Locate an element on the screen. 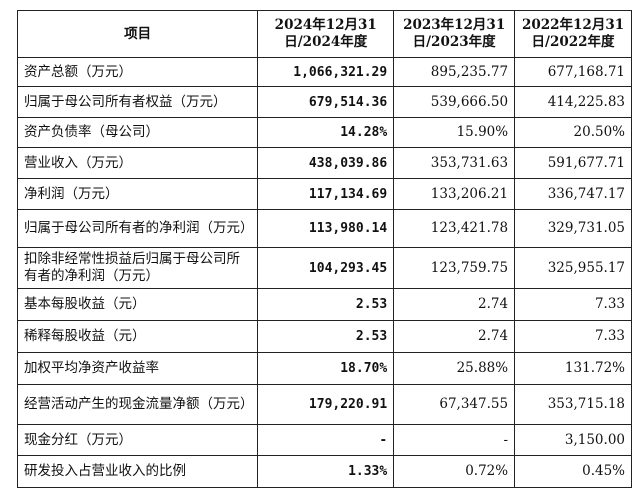 The image size is (640, 500). header-2024: 2024年12月31日/2024年度 is located at coordinates (326, 34).